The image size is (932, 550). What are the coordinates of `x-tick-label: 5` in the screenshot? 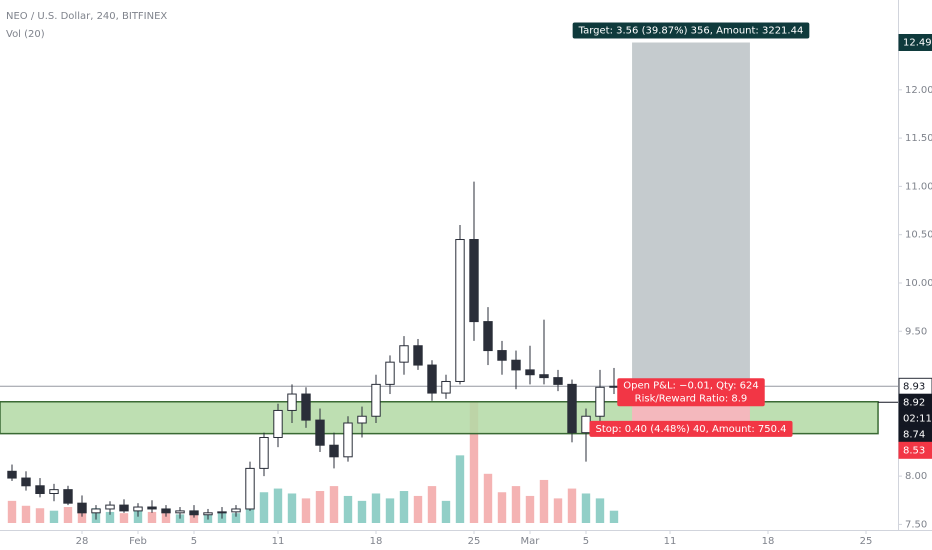 It's located at (194, 541).